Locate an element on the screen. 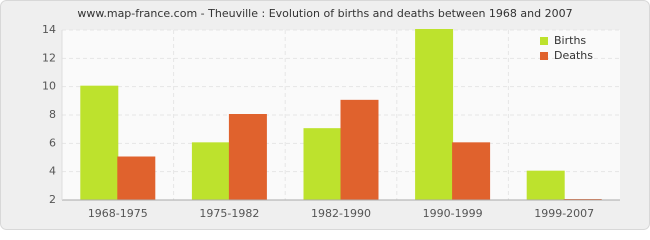  y-tick-label: 12 is located at coordinates (49, 57).